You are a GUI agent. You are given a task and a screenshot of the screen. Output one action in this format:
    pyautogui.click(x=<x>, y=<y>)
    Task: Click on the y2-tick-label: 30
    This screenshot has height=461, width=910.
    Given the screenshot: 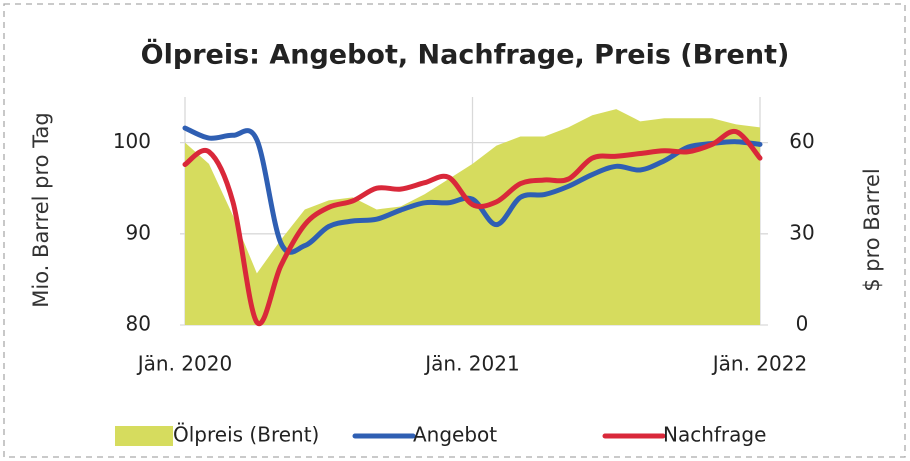 What is the action you would take?
    pyautogui.click(x=801, y=232)
    